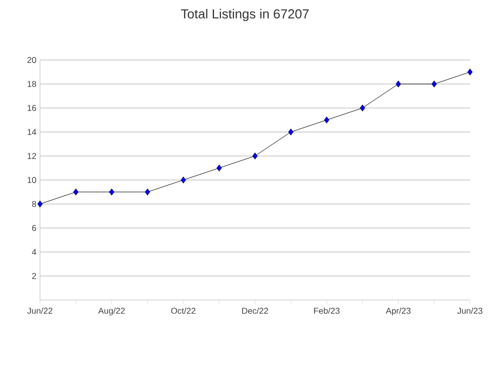 Image resolution: width=490 pixels, height=380 pixels. What do you see at coordinates (255, 311) in the screenshot?
I see `x-tick-label: Dec/22` at bounding box center [255, 311].